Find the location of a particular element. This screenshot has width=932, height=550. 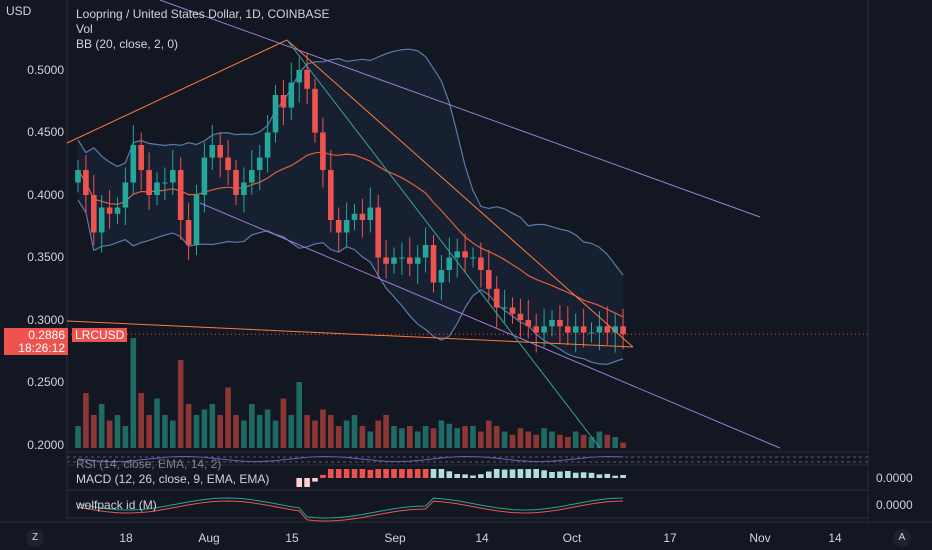

rsi-line is located at coordinates (350, 459).